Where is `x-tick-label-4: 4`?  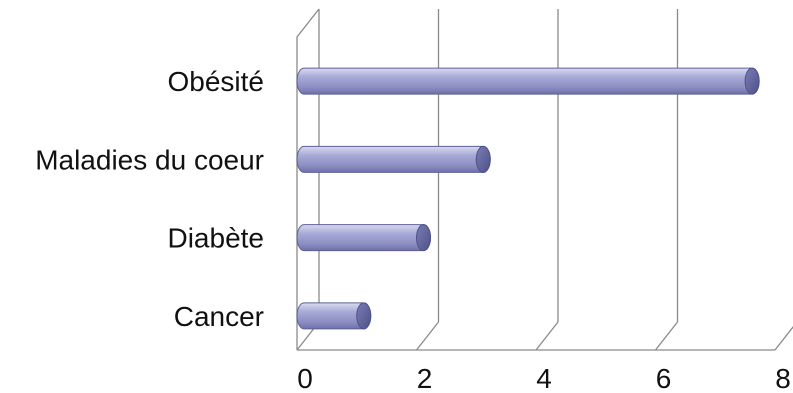
x-tick-label-4: 4 is located at coordinates (544, 378).